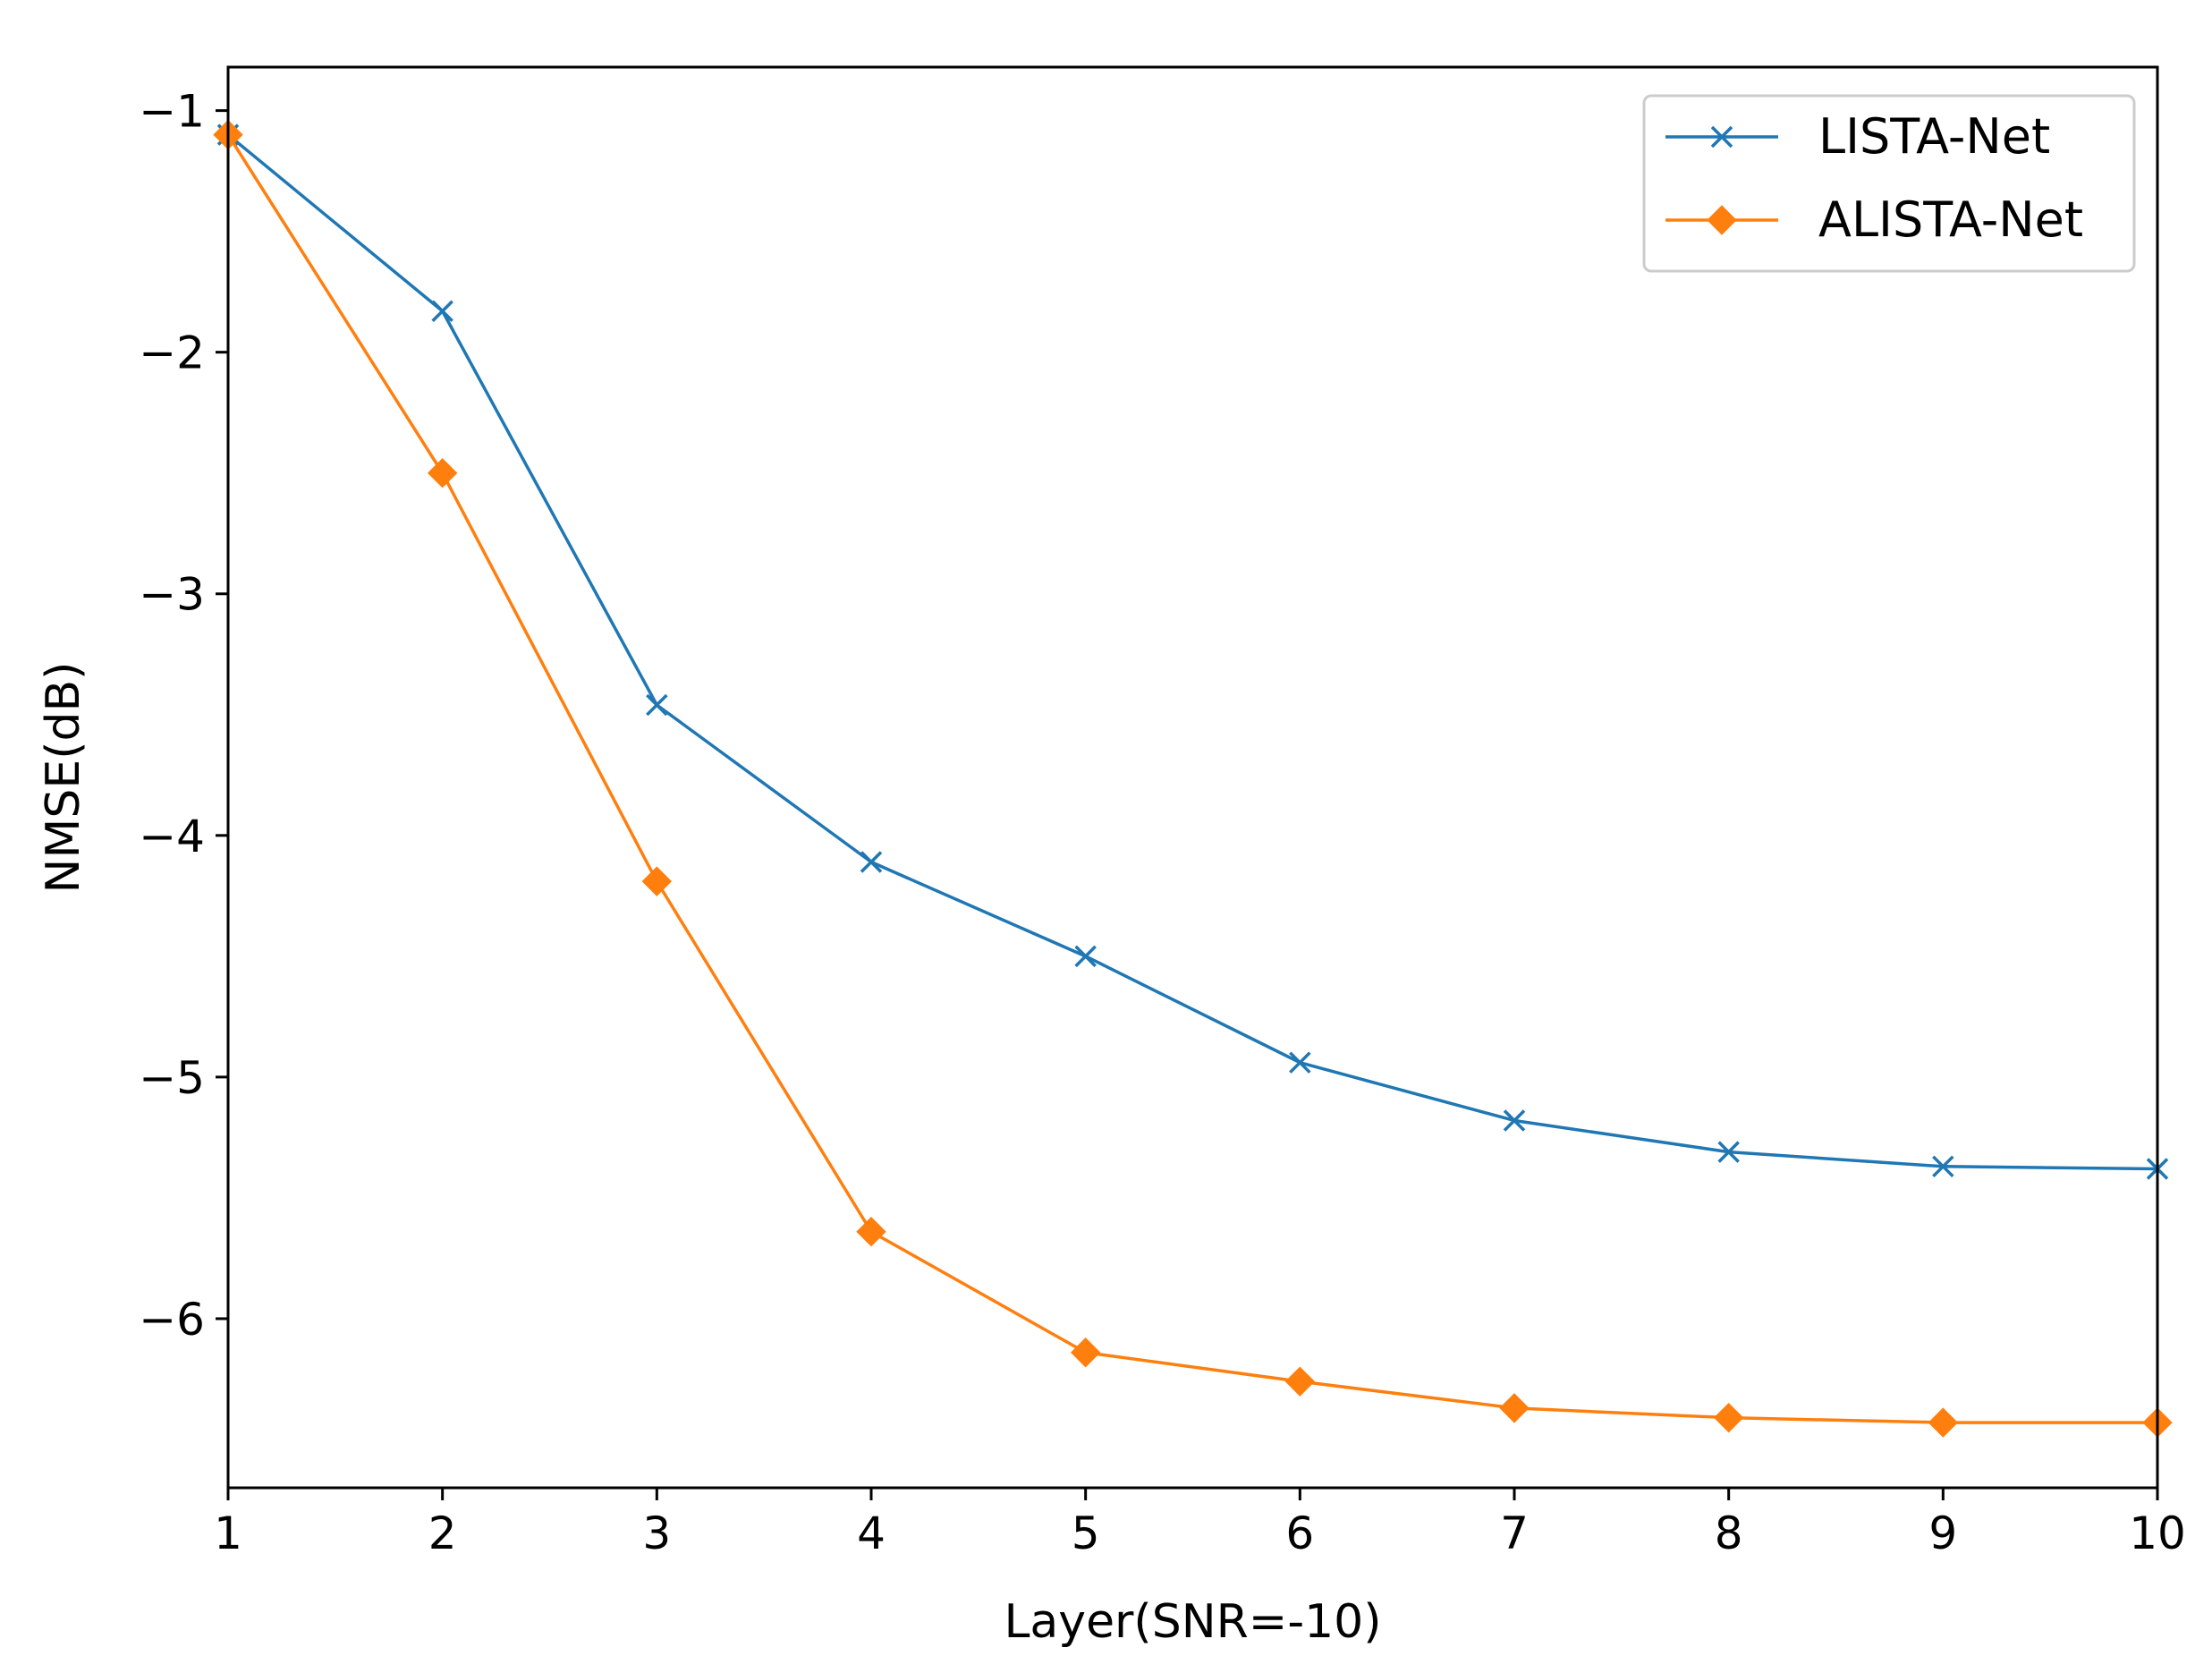 This screenshot has height=1656, width=2212. I want to click on x-tick-label: 8, so click(1729, 1533).